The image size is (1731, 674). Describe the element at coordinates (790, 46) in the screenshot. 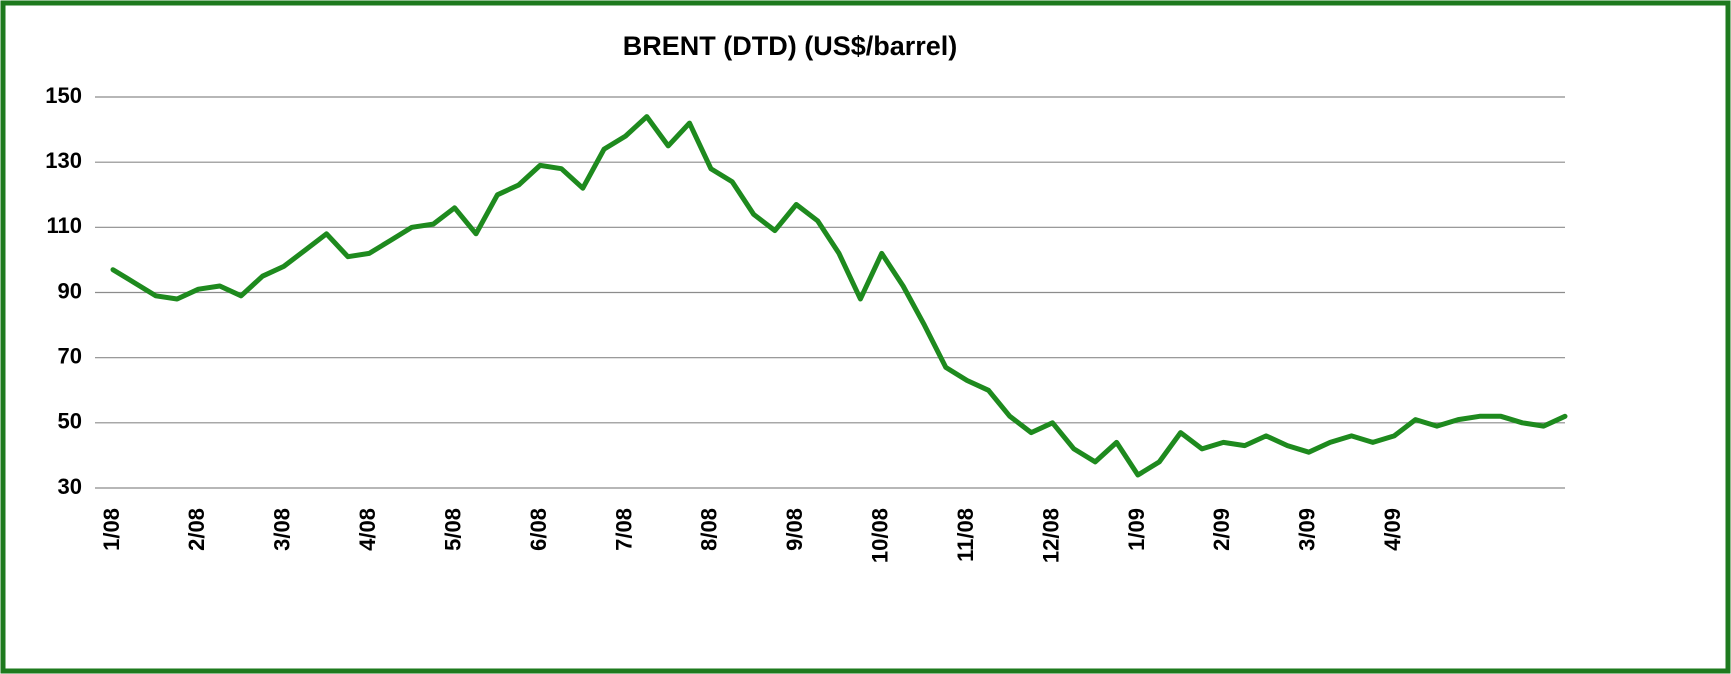

I see `chart-title: BRENT (DTD) (US$/barrel)` at that location.